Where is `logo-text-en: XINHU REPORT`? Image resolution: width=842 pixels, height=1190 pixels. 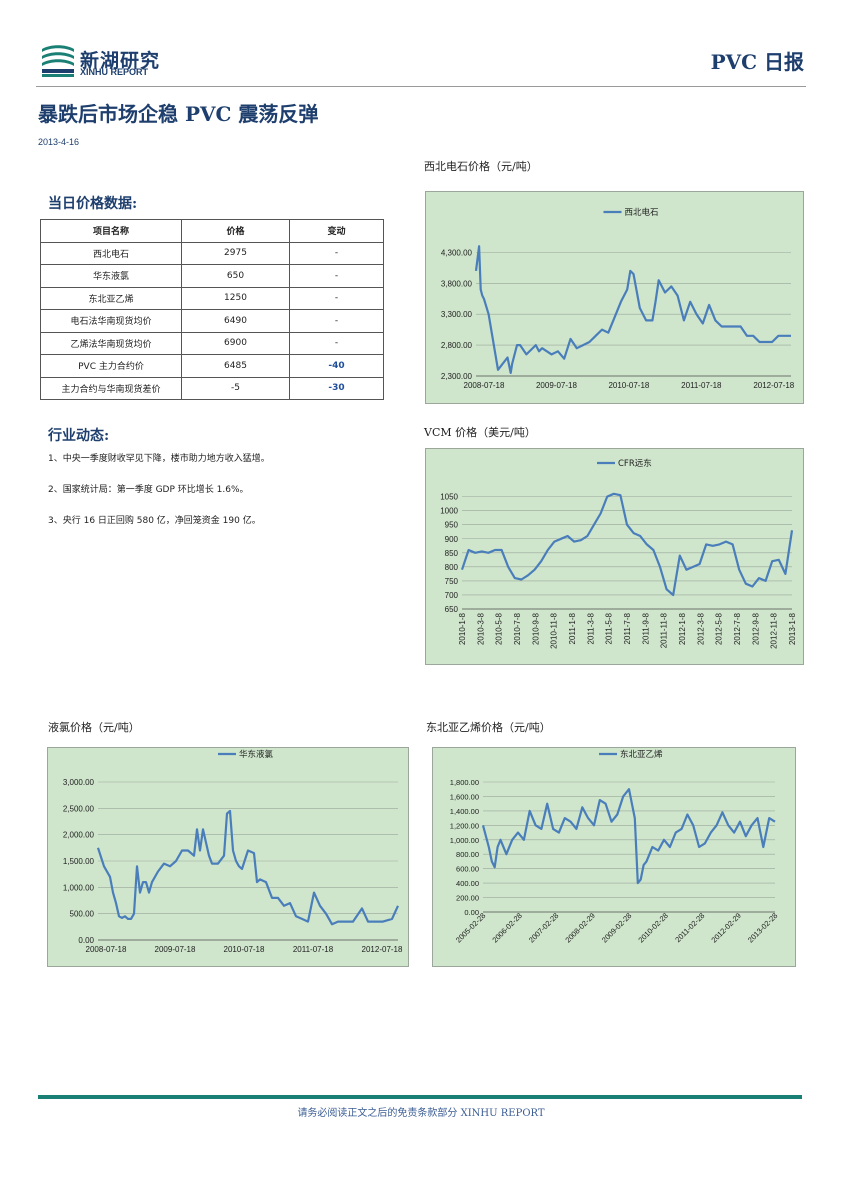
logo-text-en: XINHU REPORT is located at coordinates (114, 72).